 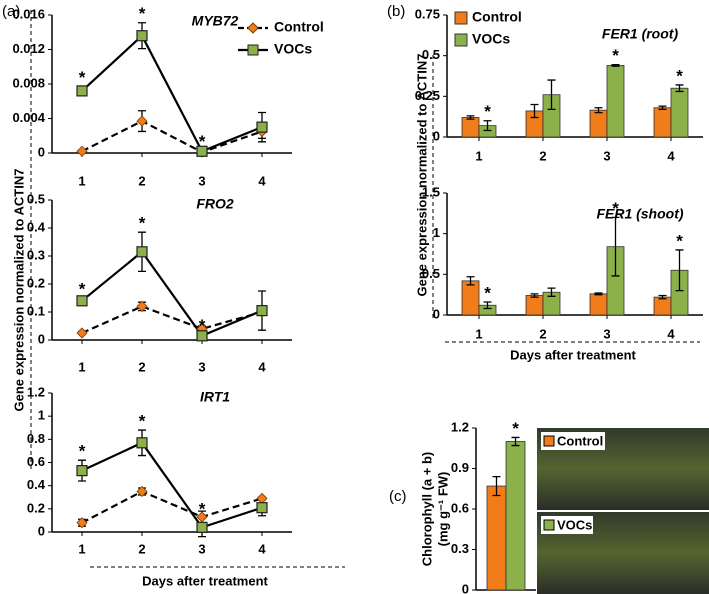 I want to click on y-tick-label: 0.5, so click(x=431, y=54).